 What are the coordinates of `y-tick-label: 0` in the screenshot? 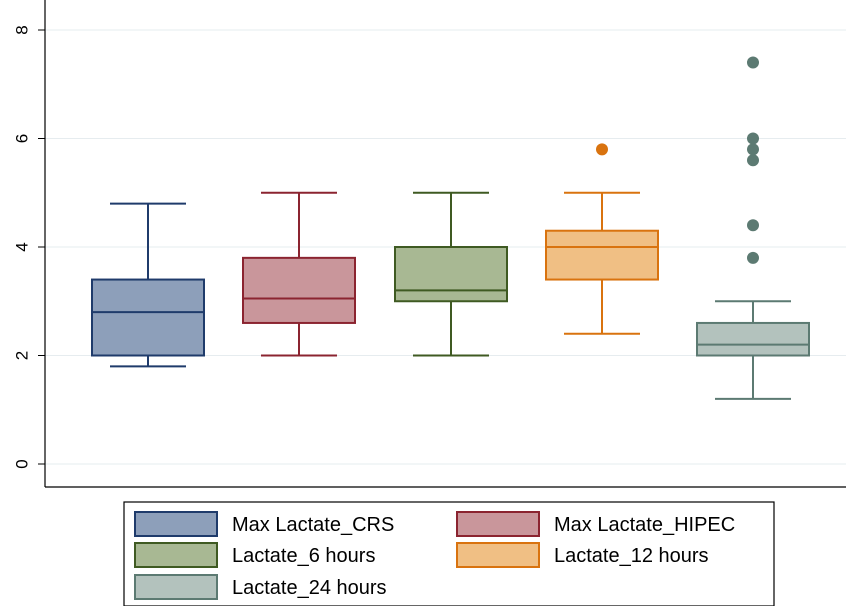 It's located at (21, 463).